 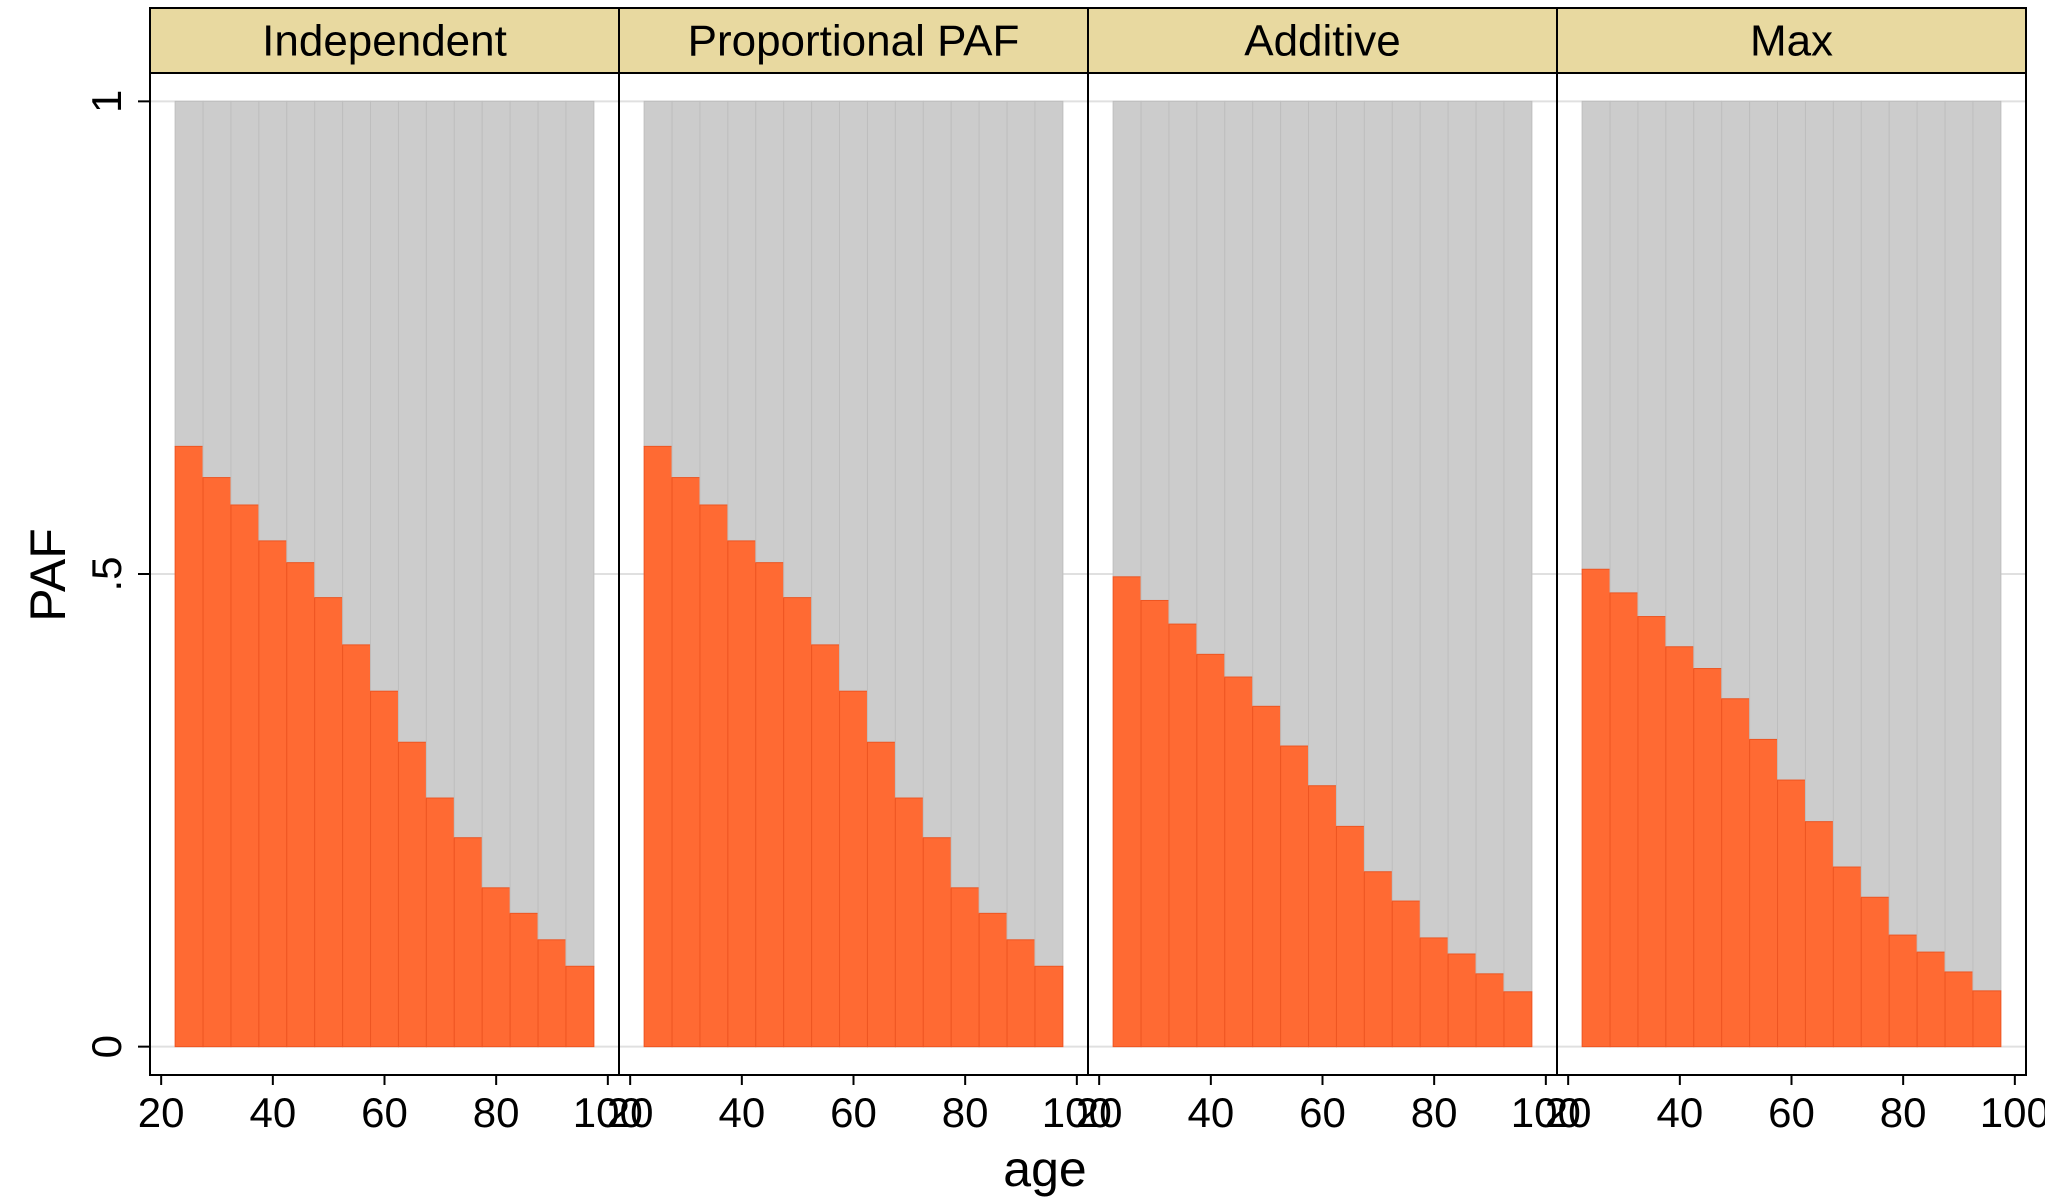 I want to click on y-axis-title: PAF, so click(x=48, y=575).